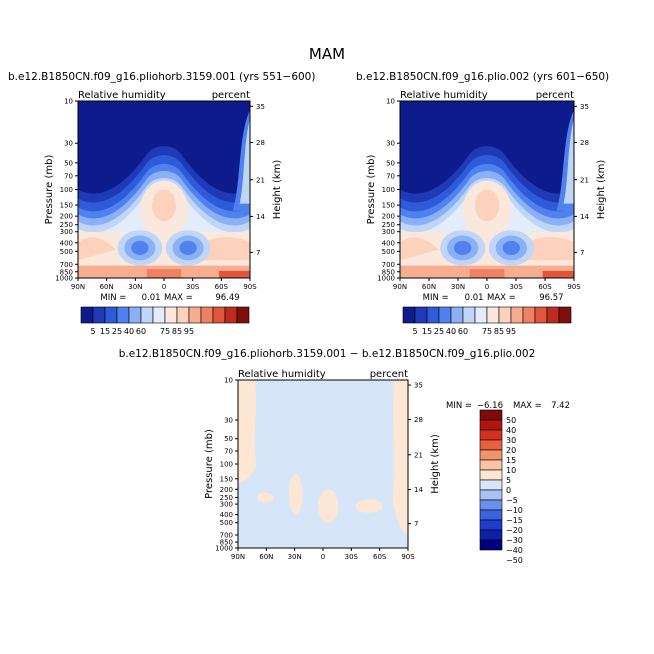 The width and height of the screenshot is (654, 654). What do you see at coordinates (141, 331) in the screenshot?
I see `colorbar-label: 60` at bounding box center [141, 331].